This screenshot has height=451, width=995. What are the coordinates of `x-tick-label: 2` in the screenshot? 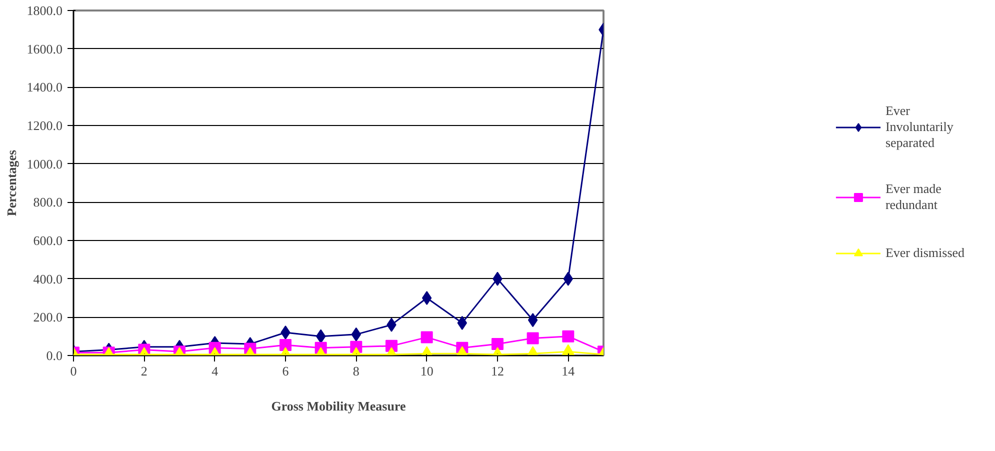 It's located at (144, 371).